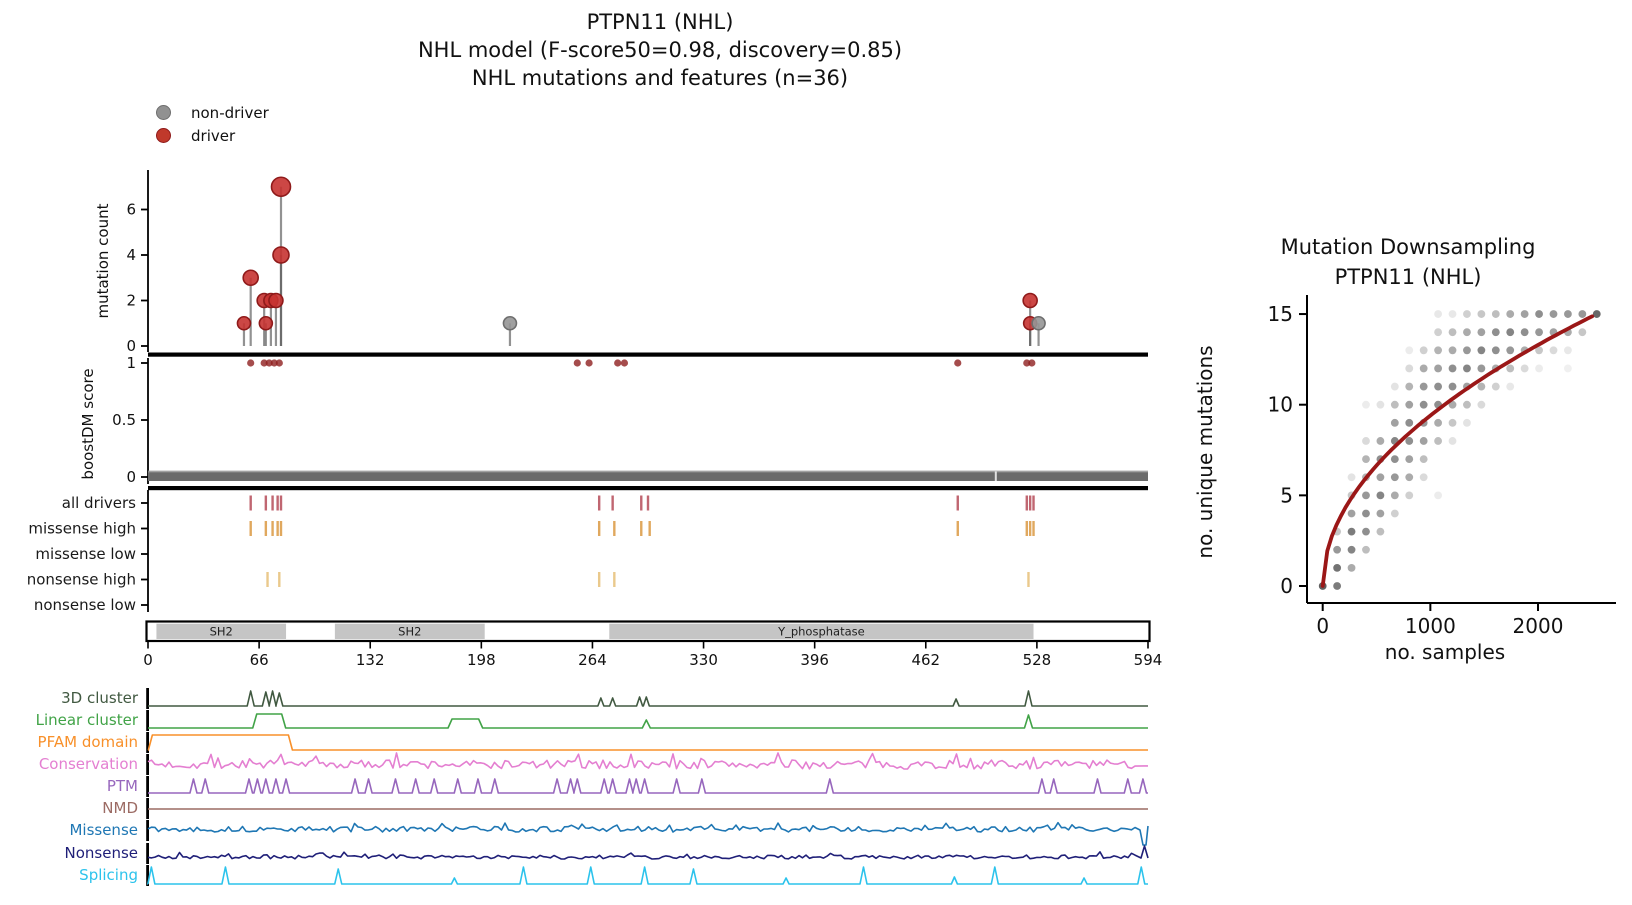 The image size is (1632, 905). Describe the element at coordinates (1408, 247) in the screenshot. I see `downsampling-title-line1: Mutation Downsampling` at that location.